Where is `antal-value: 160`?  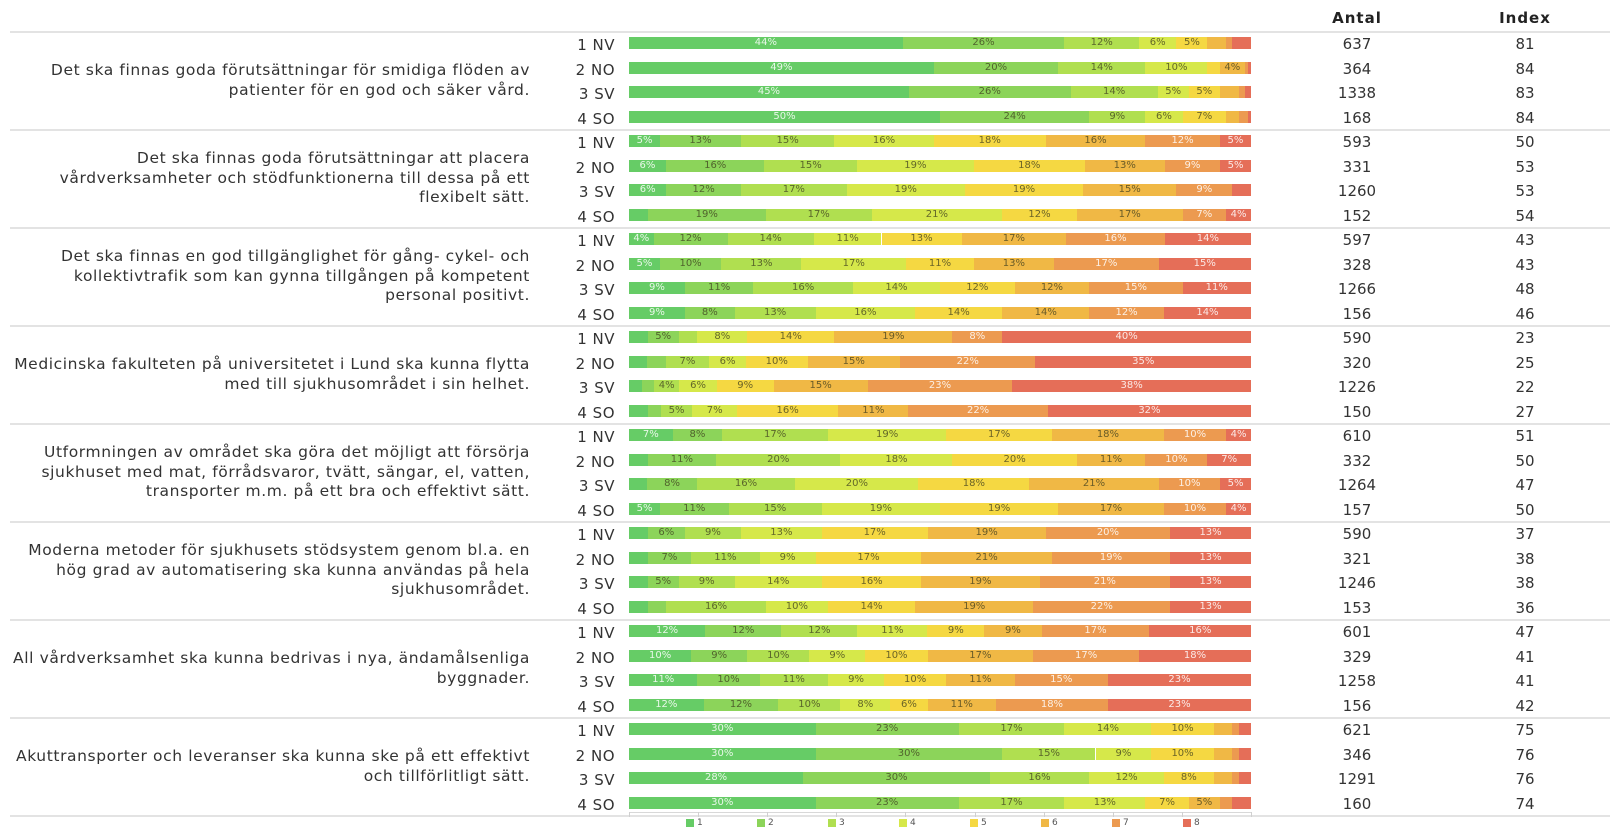
antal-value: 160 is located at coordinates (1357, 804).